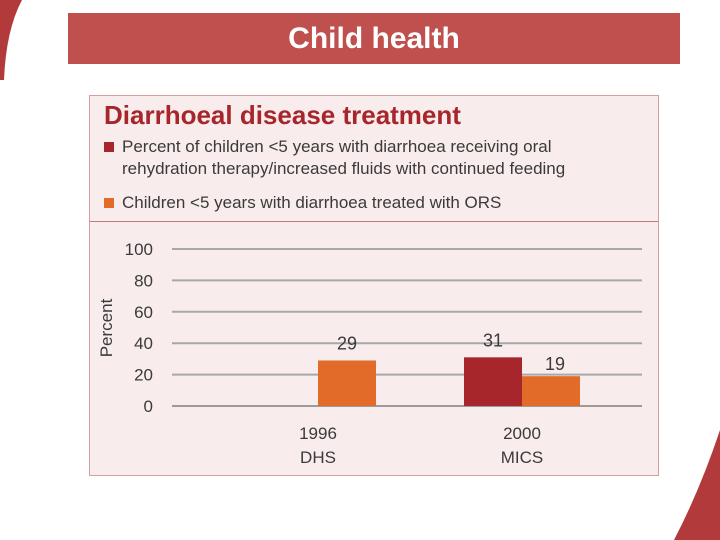 The height and width of the screenshot is (540, 720). Describe the element at coordinates (109, 147) in the screenshot. I see `legend-swatch-ort` at that location.